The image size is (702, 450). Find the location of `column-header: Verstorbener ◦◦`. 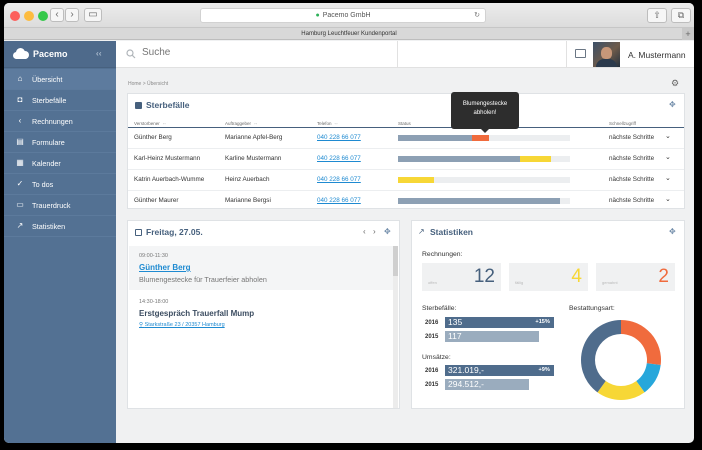

column-header: Verstorbener ◦◦ is located at coordinates (150, 123).